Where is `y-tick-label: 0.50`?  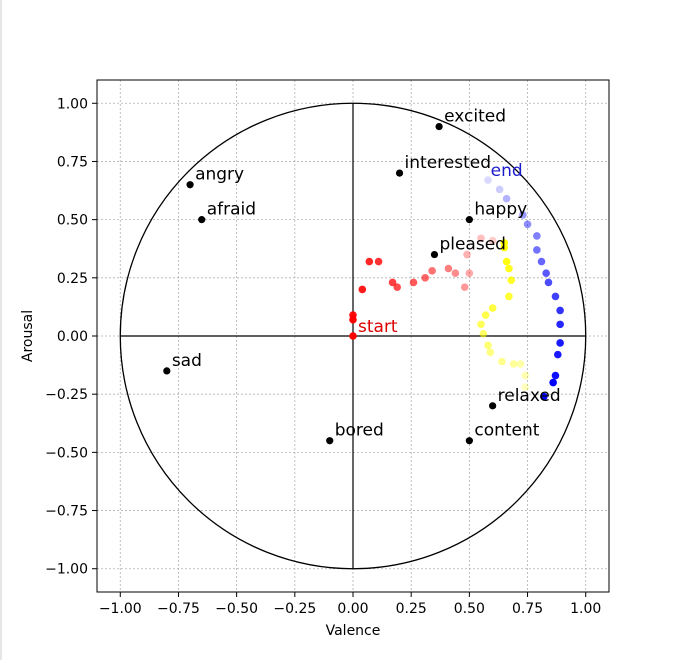 y-tick-label: 0.50 is located at coordinates (72, 221).